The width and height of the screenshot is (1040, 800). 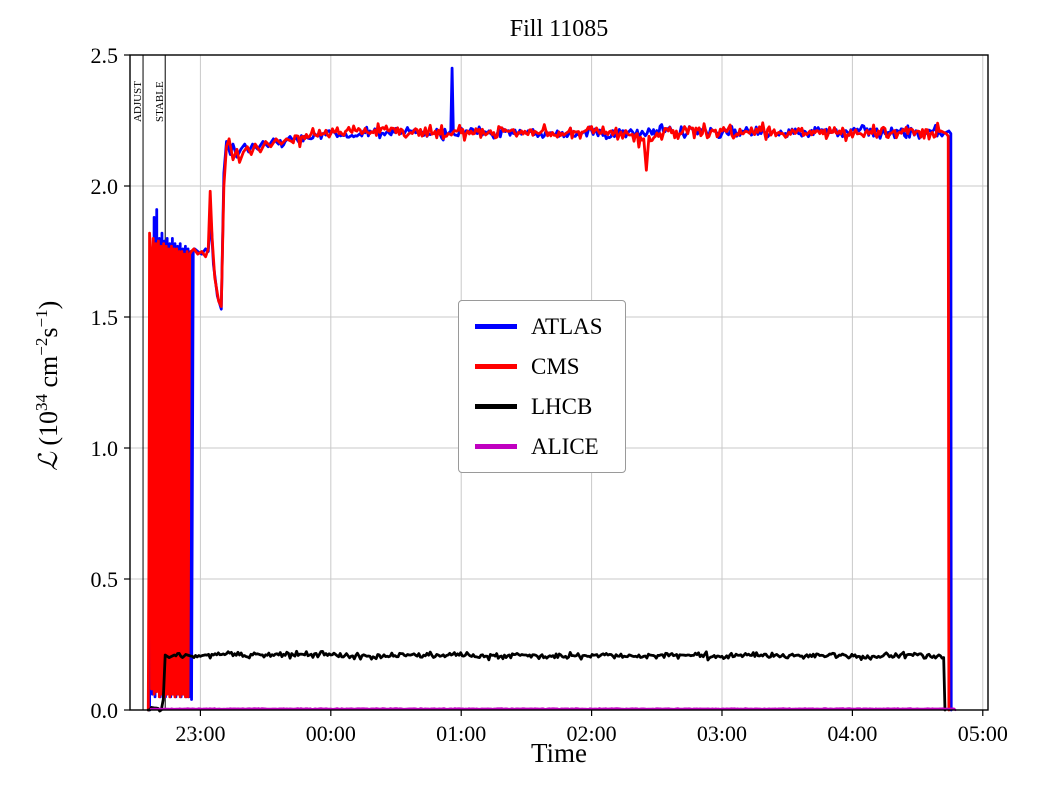 I want to click on series-line-alice, so click(x=553, y=709).